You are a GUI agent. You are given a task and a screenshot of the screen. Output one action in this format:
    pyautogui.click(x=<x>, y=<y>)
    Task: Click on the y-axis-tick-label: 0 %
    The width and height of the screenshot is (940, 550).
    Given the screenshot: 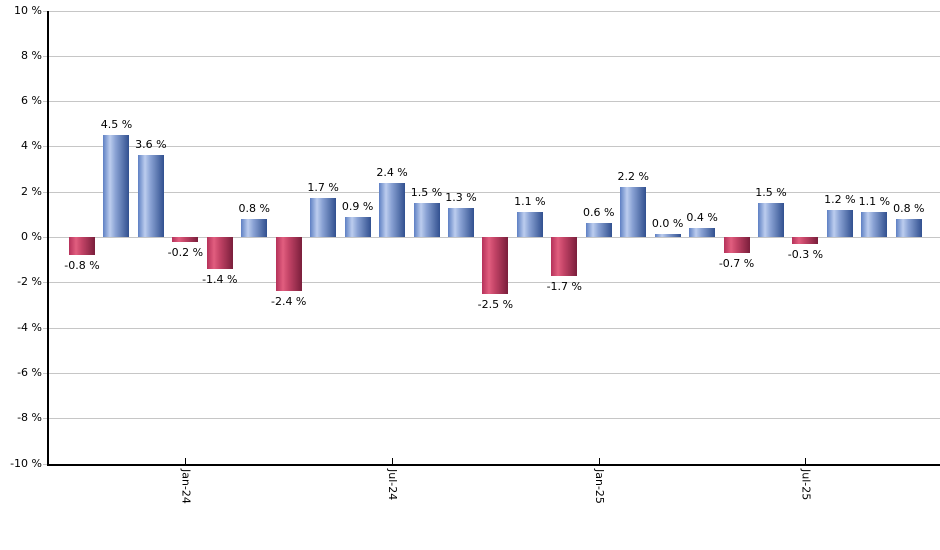 What is the action you would take?
    pyautogui.click(x=31, y=236)
    